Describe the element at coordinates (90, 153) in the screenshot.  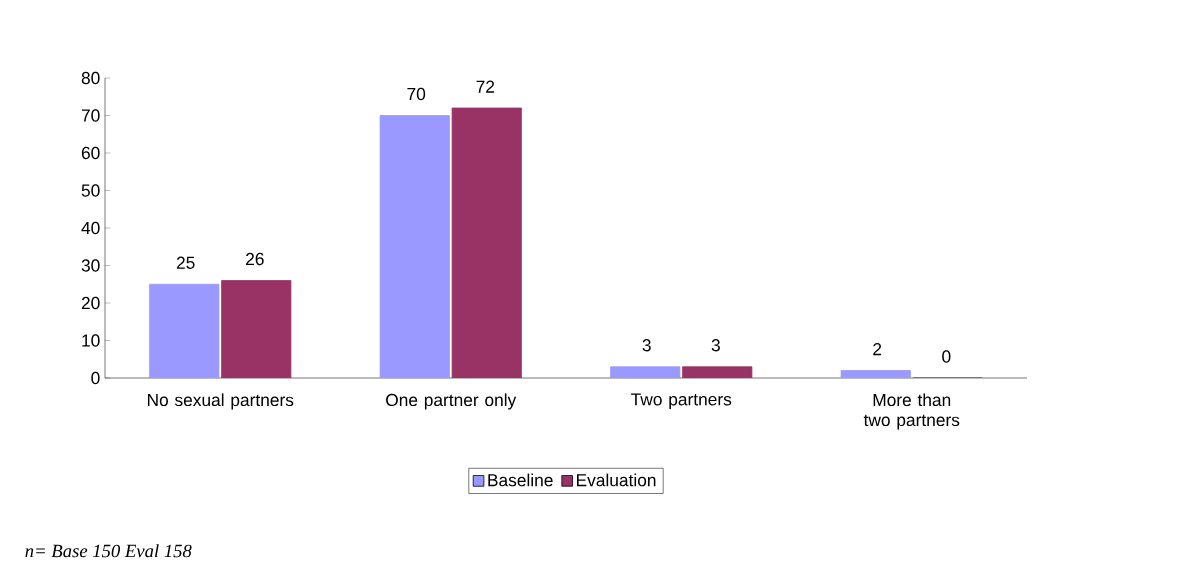
I see `y-tick-label: 60` at that location.